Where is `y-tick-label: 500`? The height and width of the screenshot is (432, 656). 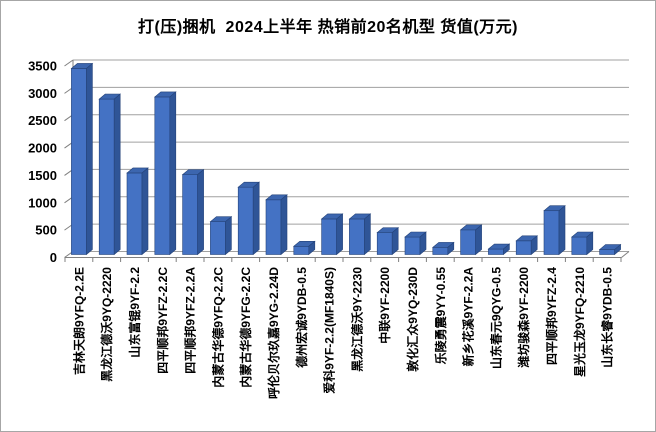
y-tick-label: 500 is located at coordinates (46, 230).